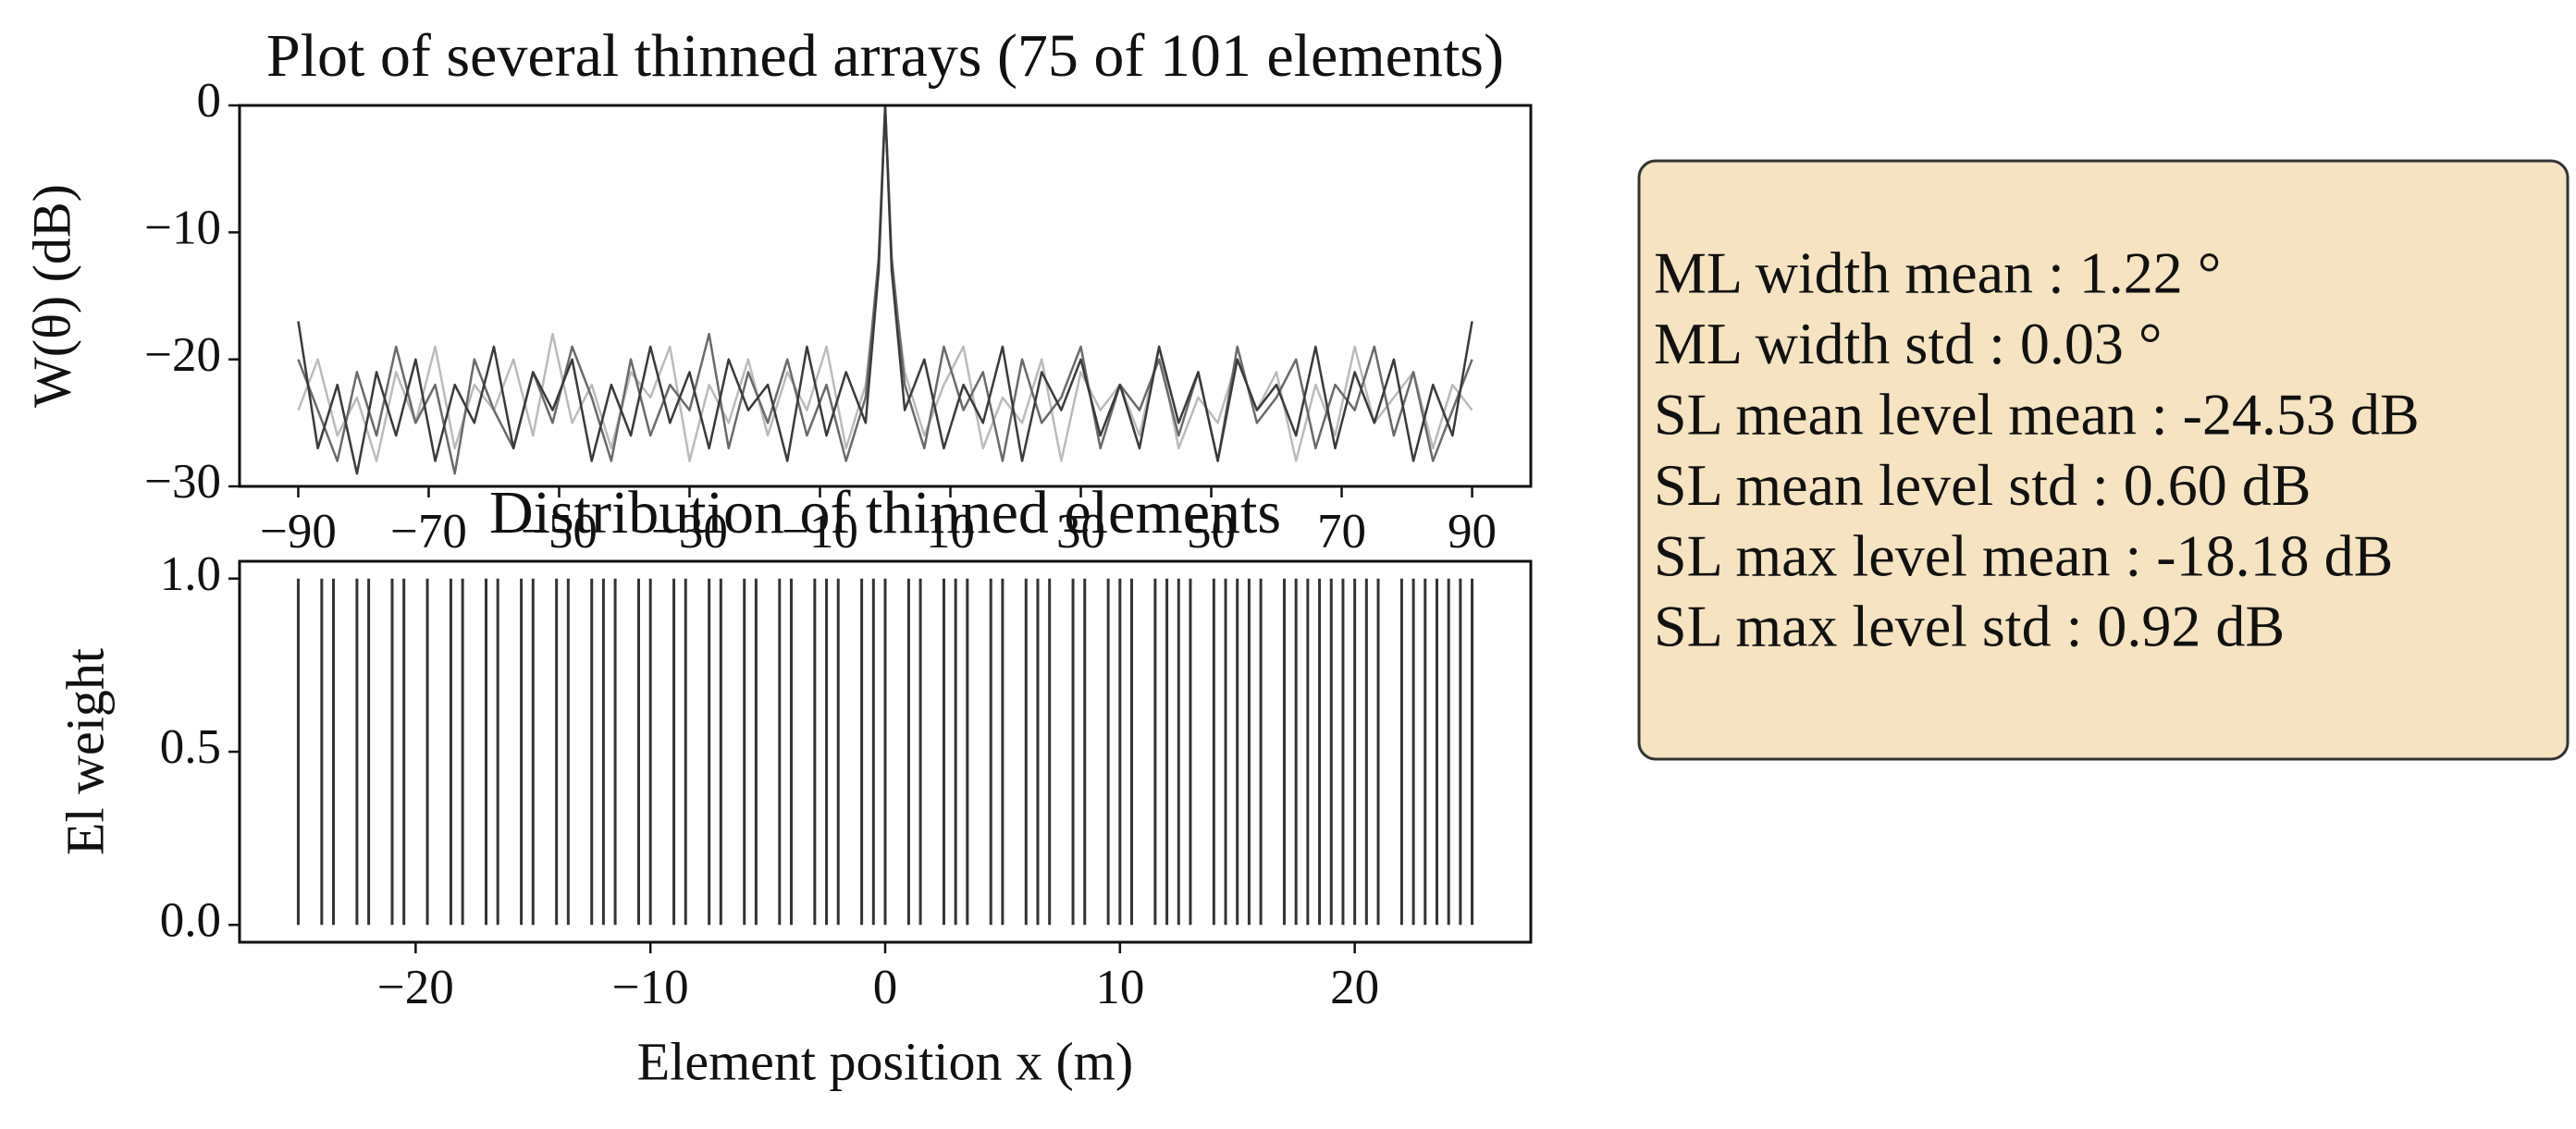 The image size is (2576, 1129). Describe the element at coordinates (298, 532) in the screenshot. I see `x-tick-label: −90` at that location.